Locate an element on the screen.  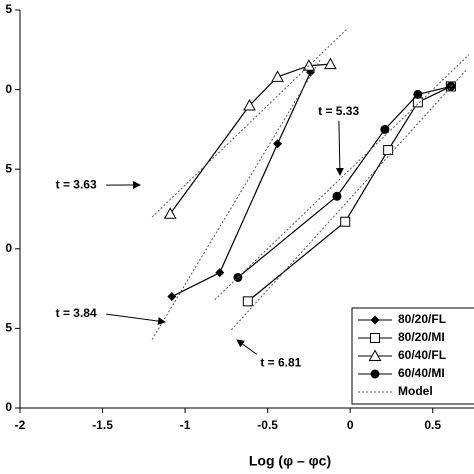
x-tick-label: -1.5 is located at coordinates (102, 425).